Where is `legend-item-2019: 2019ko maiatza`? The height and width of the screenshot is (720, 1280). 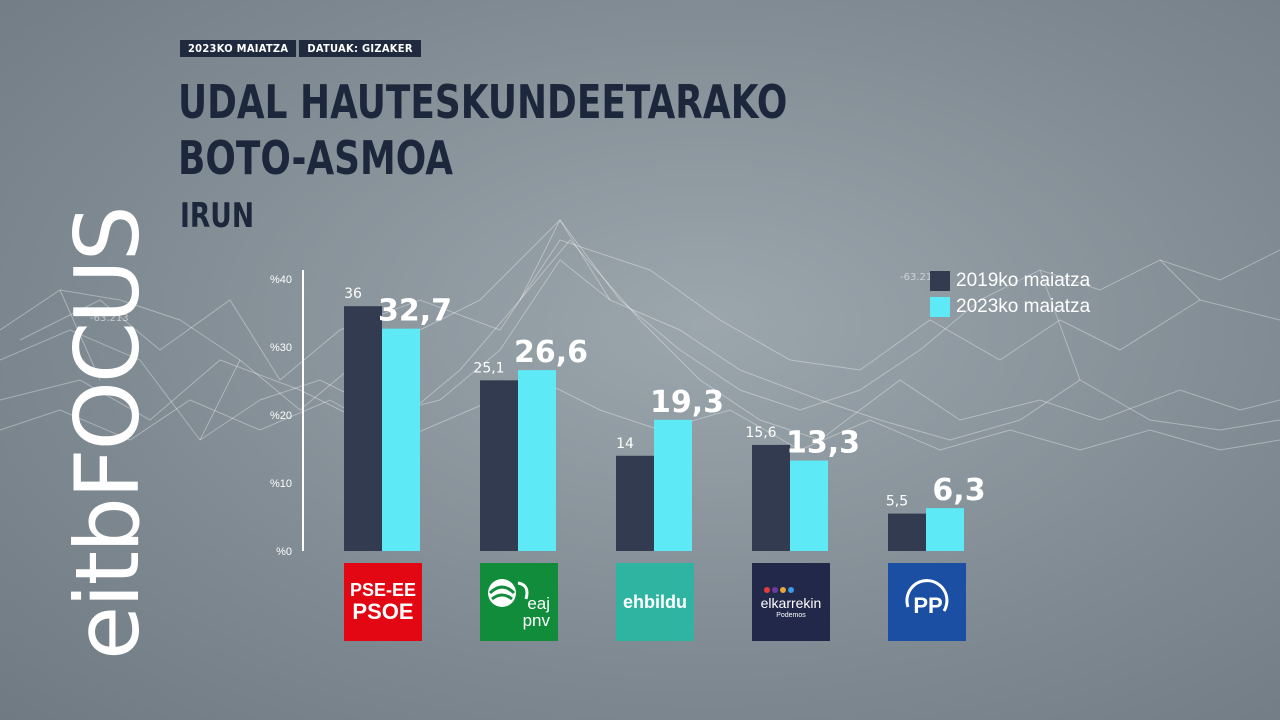 legend-item-2019: 2019ko maiatza is located at coordinates (1010, 281).